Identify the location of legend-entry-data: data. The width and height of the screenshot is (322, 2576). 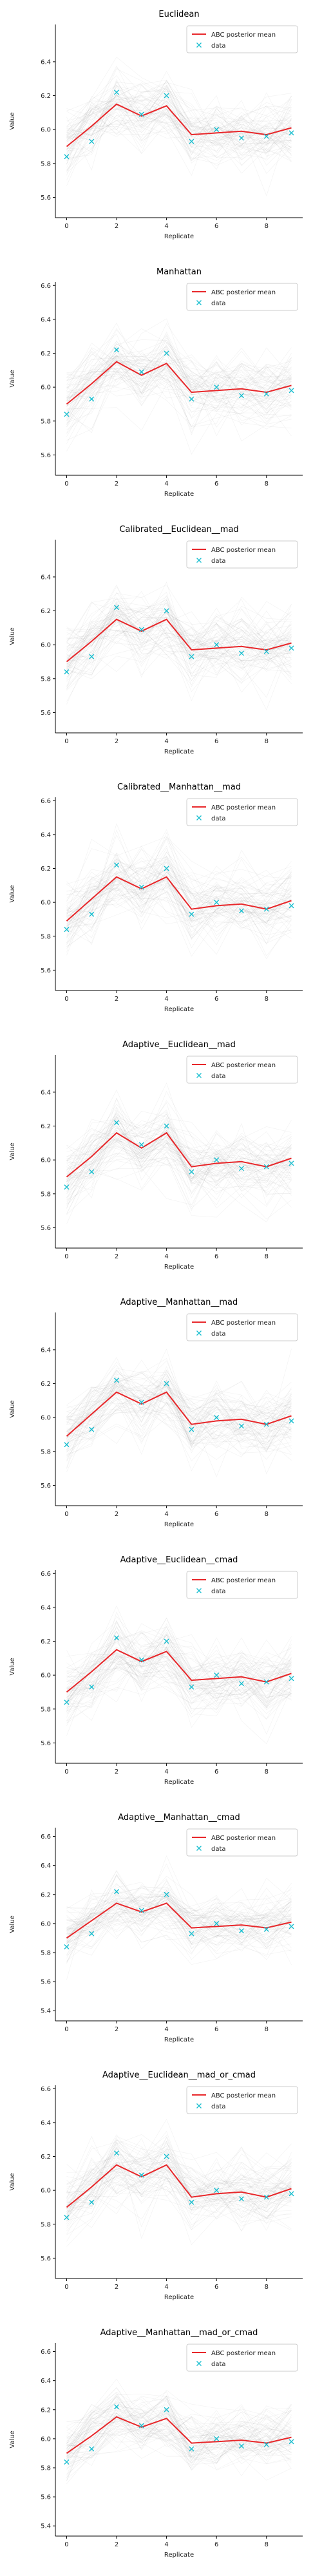
(218, 818).